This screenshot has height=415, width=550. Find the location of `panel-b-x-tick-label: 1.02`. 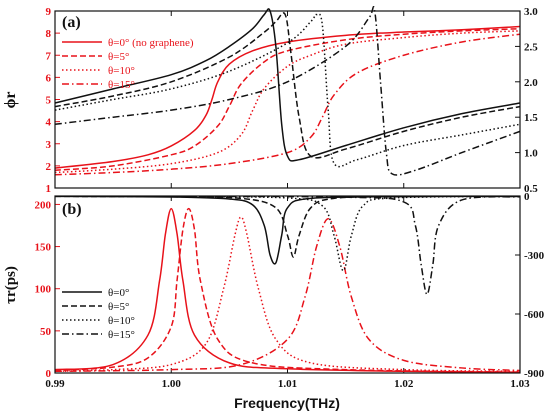

panel-b-x-tick-label: 1.02 is located at coordinates (404, 384).